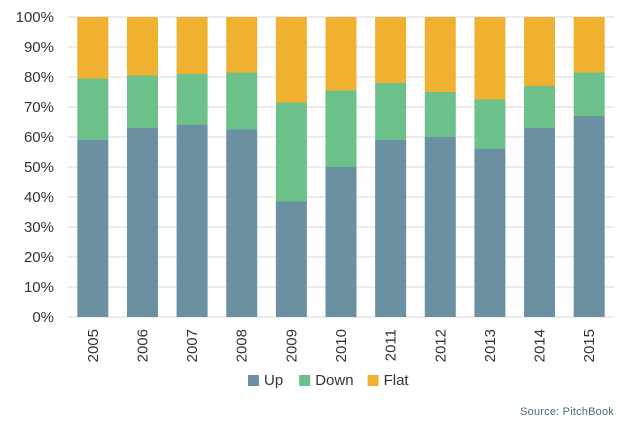  I want to click on bar-up-2007, so click(192, 221).